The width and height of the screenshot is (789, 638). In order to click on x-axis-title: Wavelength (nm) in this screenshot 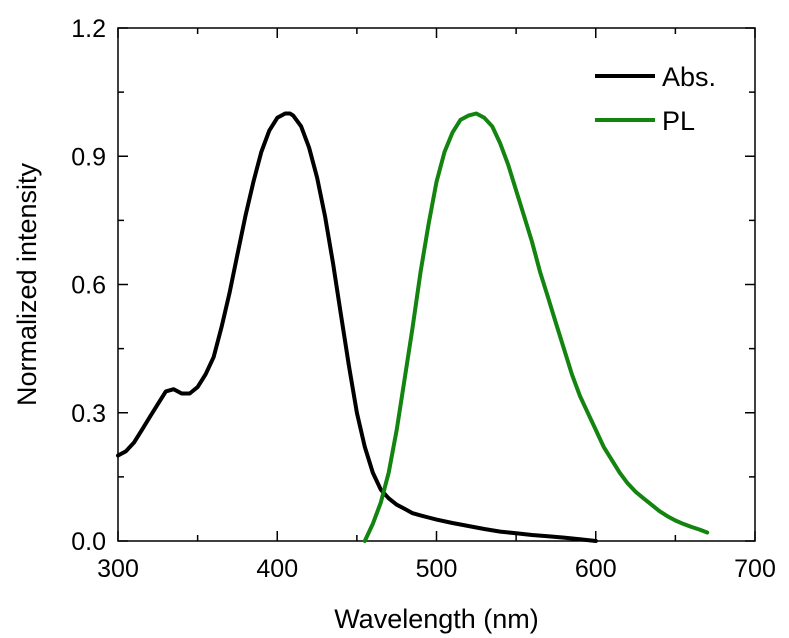, I will do `click(436, 619)`.